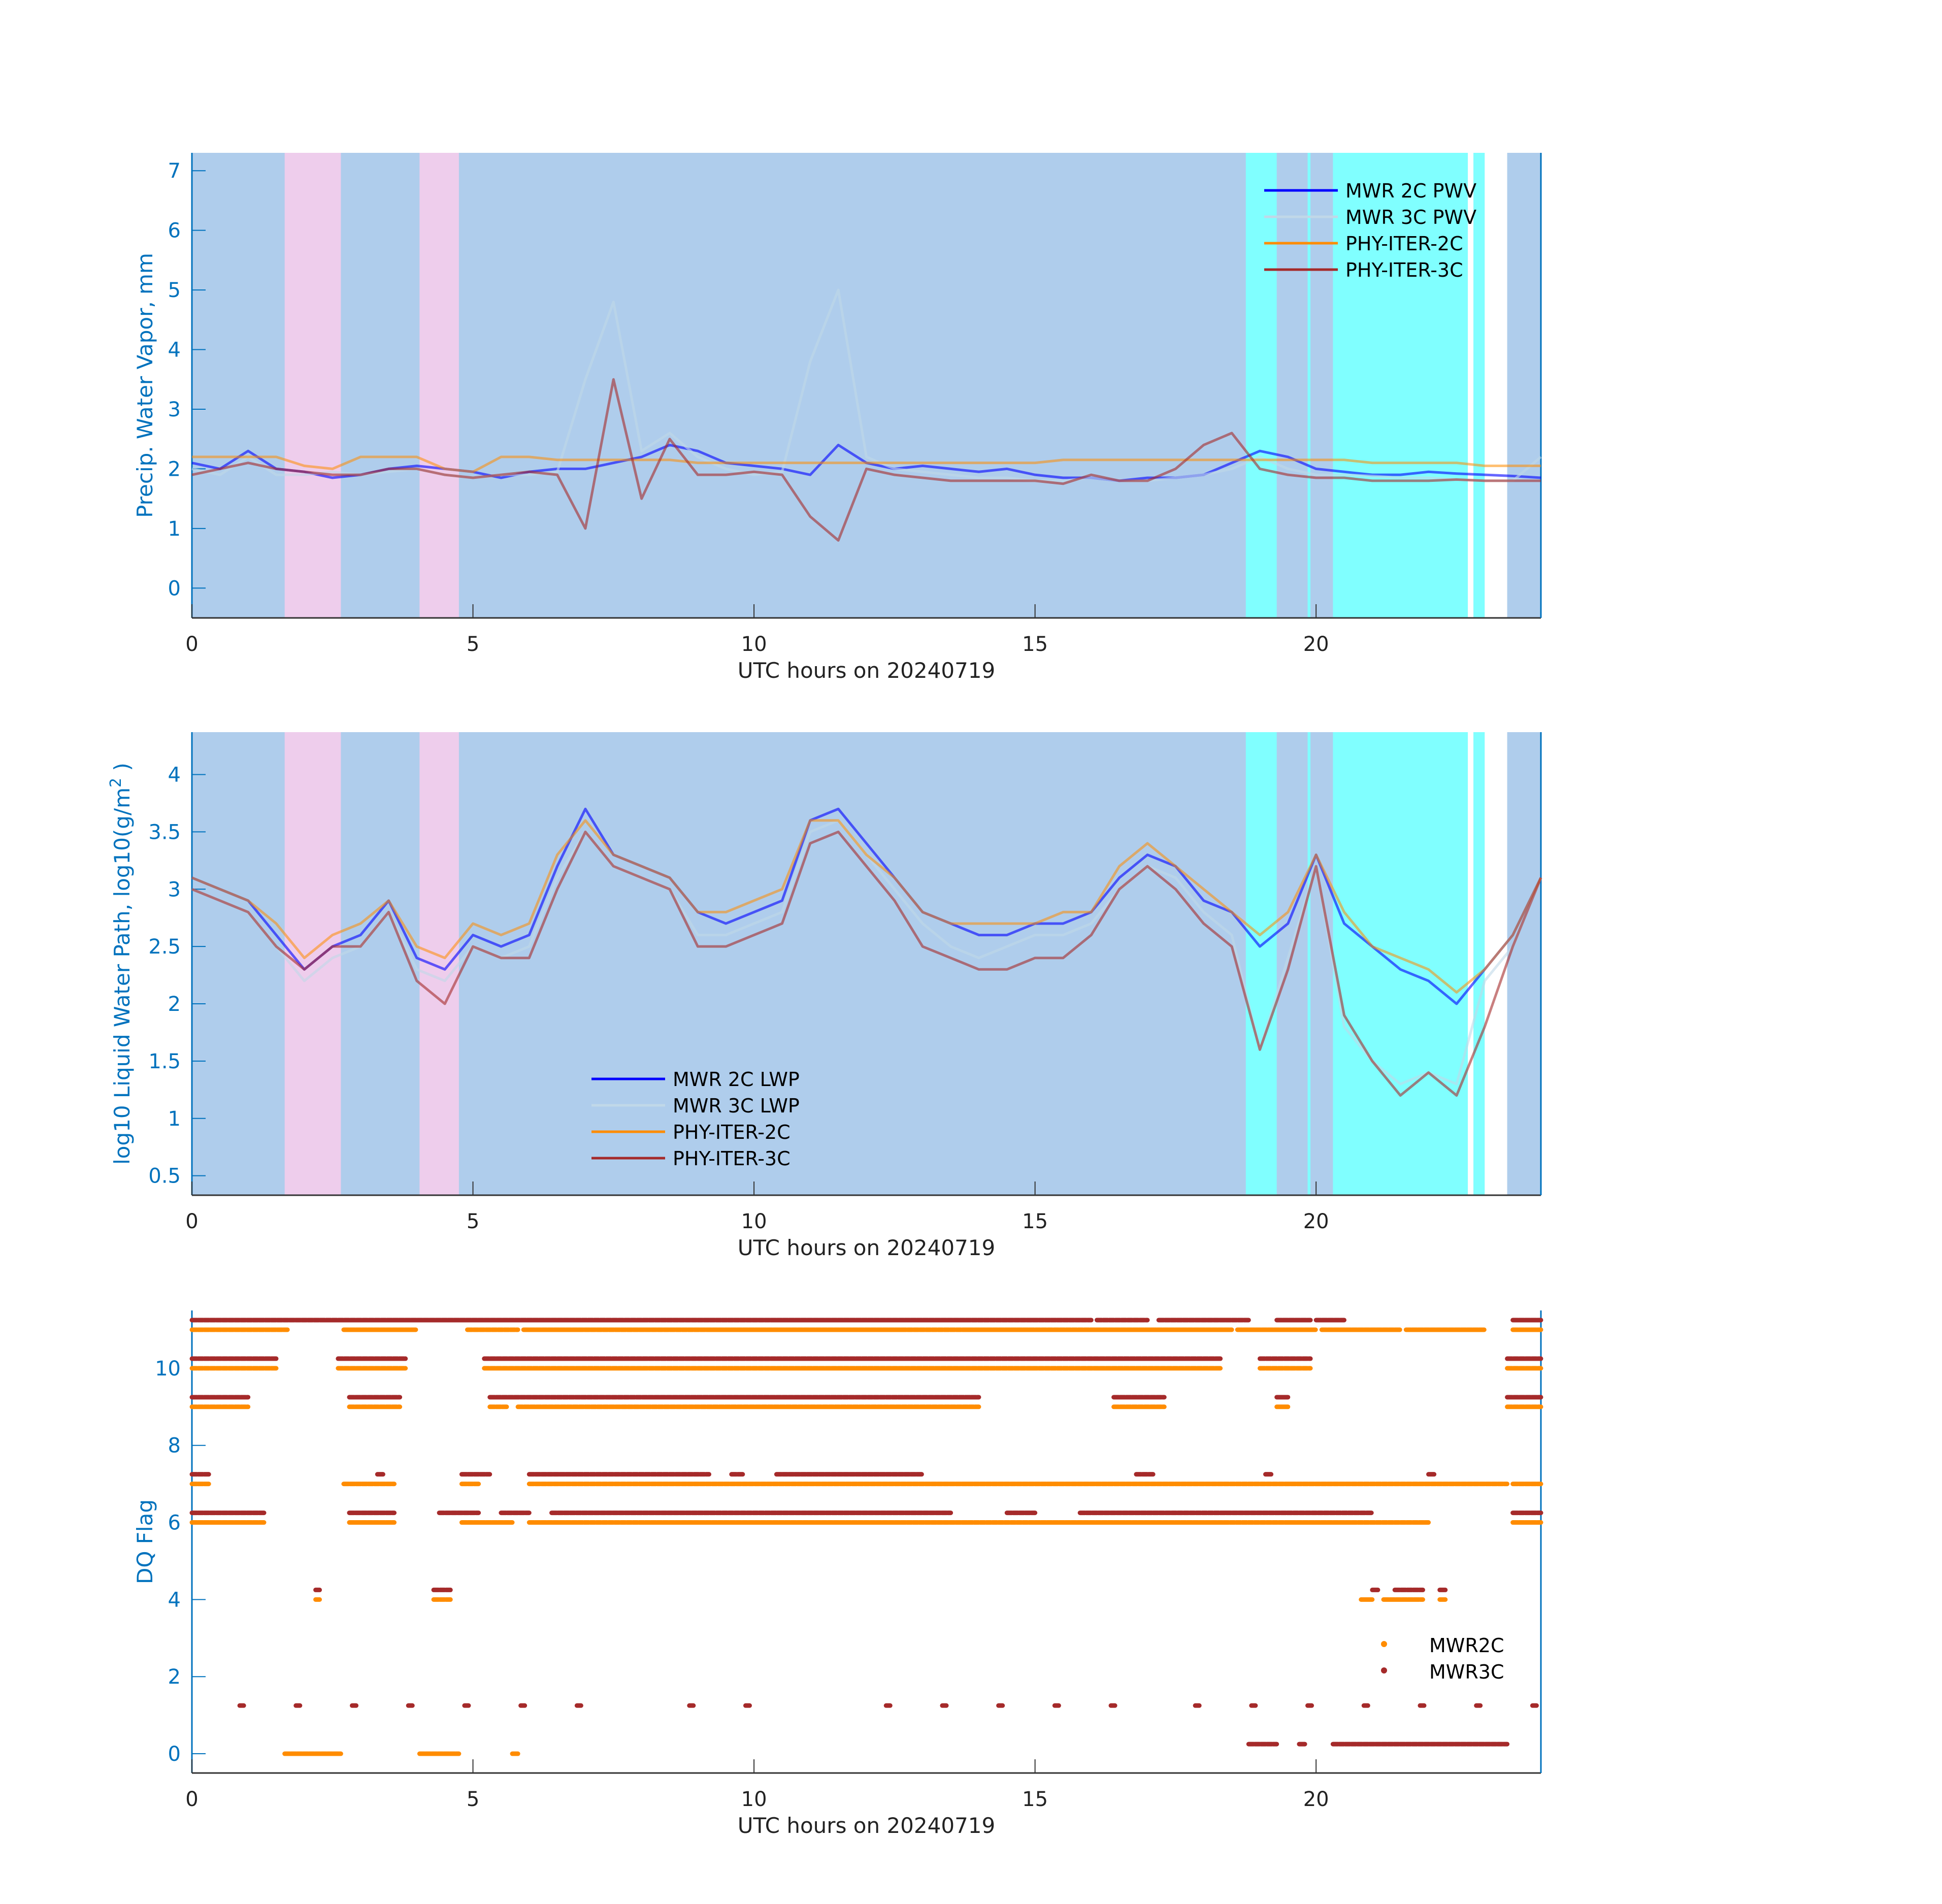 The height and width of the screenshot is (1904, 1942). Describe the element at coordinates (1466, 1672) in the screenshot. I see `legend-label: MWR3C` at that location.